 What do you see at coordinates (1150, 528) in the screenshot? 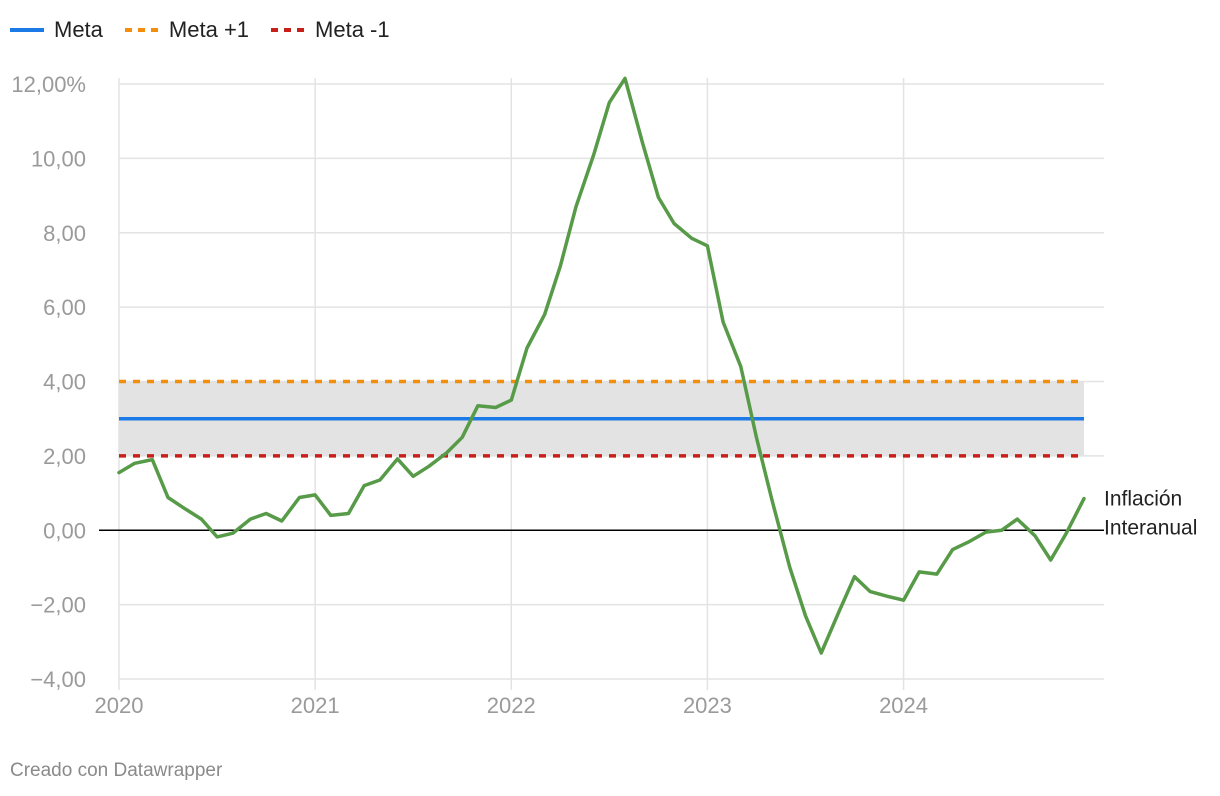
I see `series-label: Interanual` at bounding box center [1150, 528].